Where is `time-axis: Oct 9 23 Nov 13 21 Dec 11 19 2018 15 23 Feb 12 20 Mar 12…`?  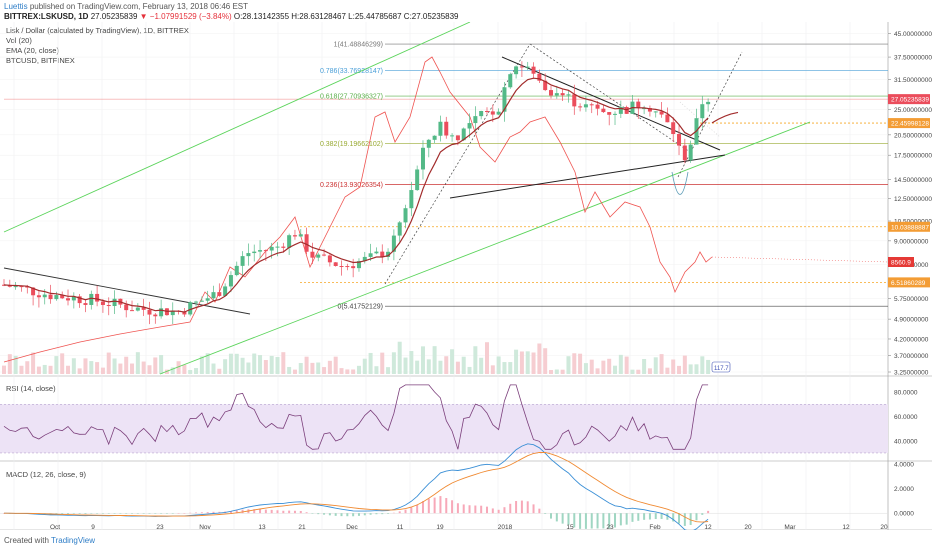 time-axis: Oct 9 23 Nov 13 21 Dec 11 19 2018 15 23 Feb 12 20 Mar 12… is located at coordinates (469, 527).